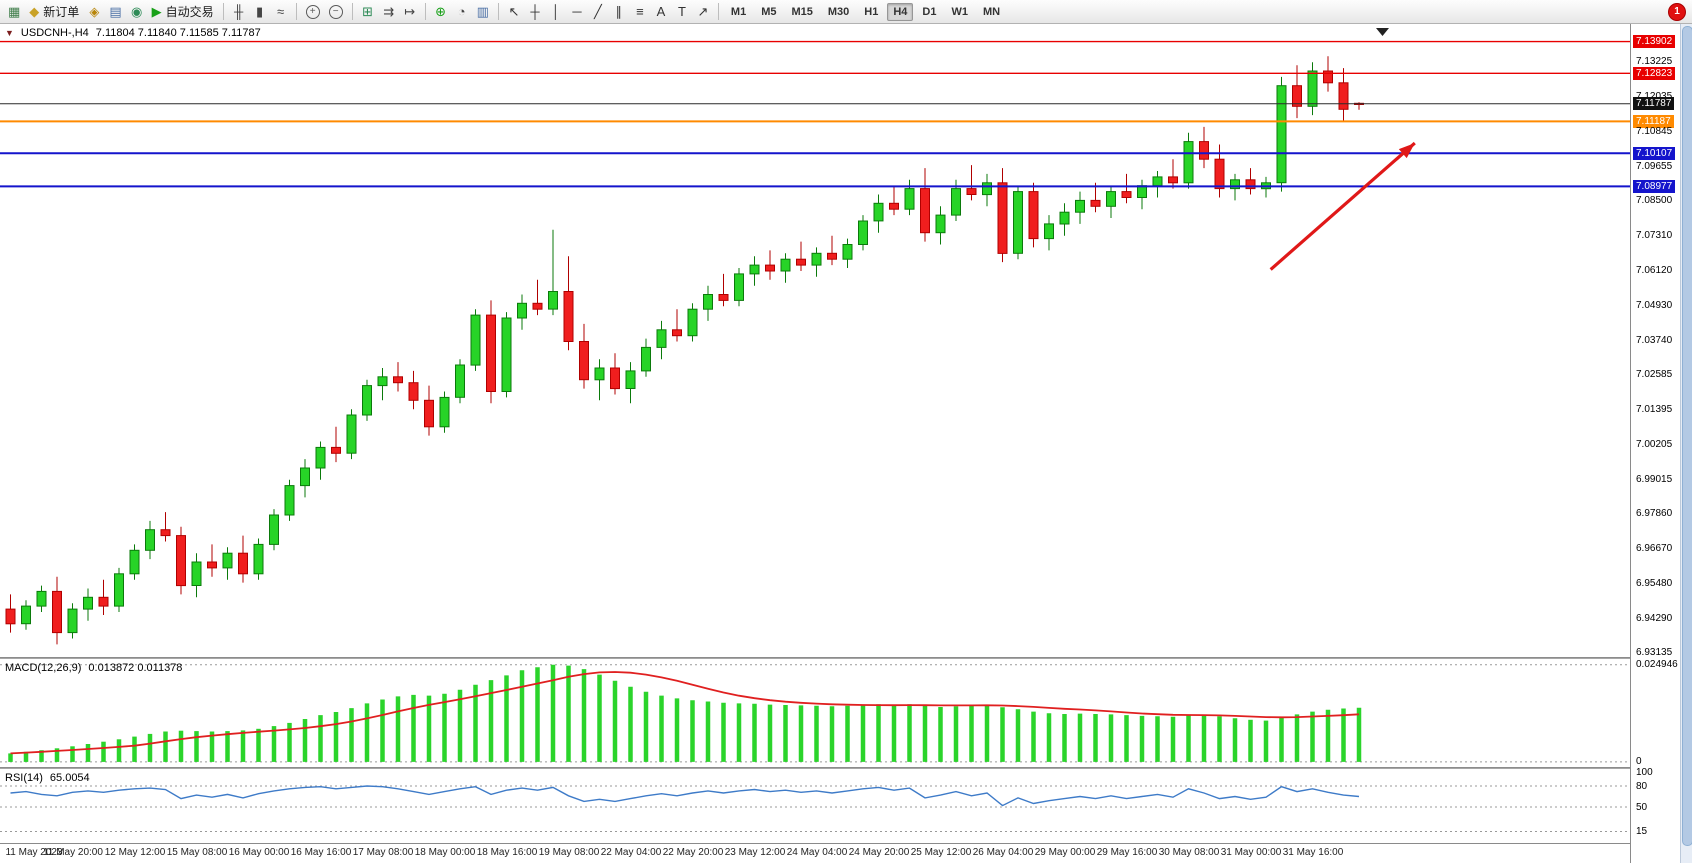  I want to click on new-order-button: ◆ 新订单, so click(54, 12).